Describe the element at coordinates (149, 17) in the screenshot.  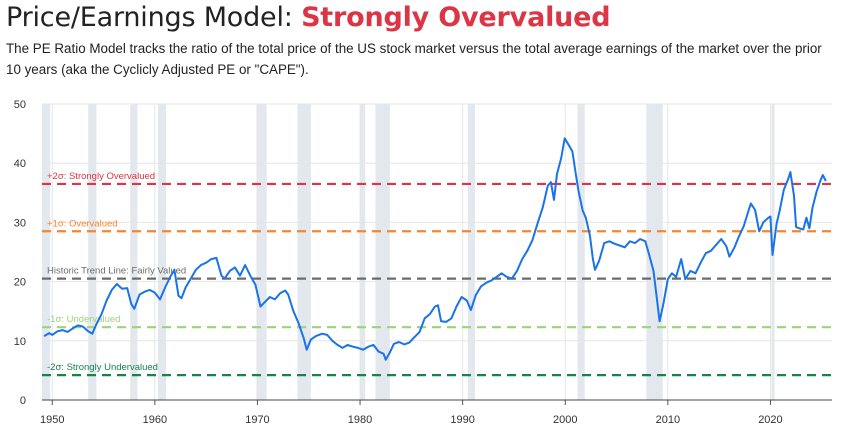
I see `title-prefix: Price/Earnings Model:` at that location.